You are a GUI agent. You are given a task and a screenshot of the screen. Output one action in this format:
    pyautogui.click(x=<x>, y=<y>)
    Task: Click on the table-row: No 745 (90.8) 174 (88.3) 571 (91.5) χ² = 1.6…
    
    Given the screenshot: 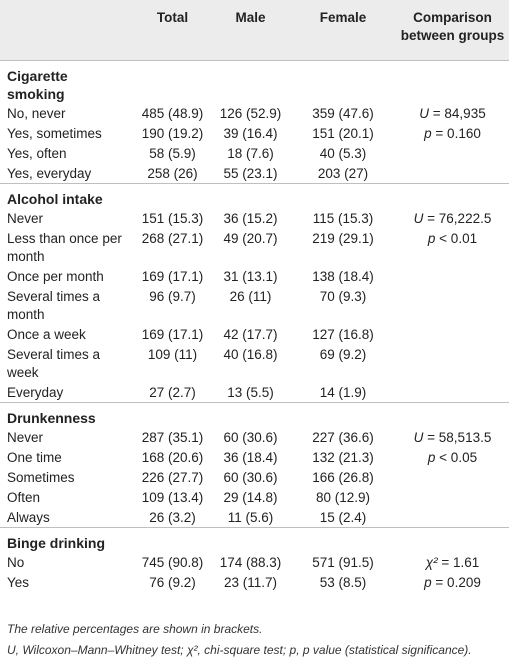 What is the action you would take?
    pyautogui.click(x=254, y=562)
    